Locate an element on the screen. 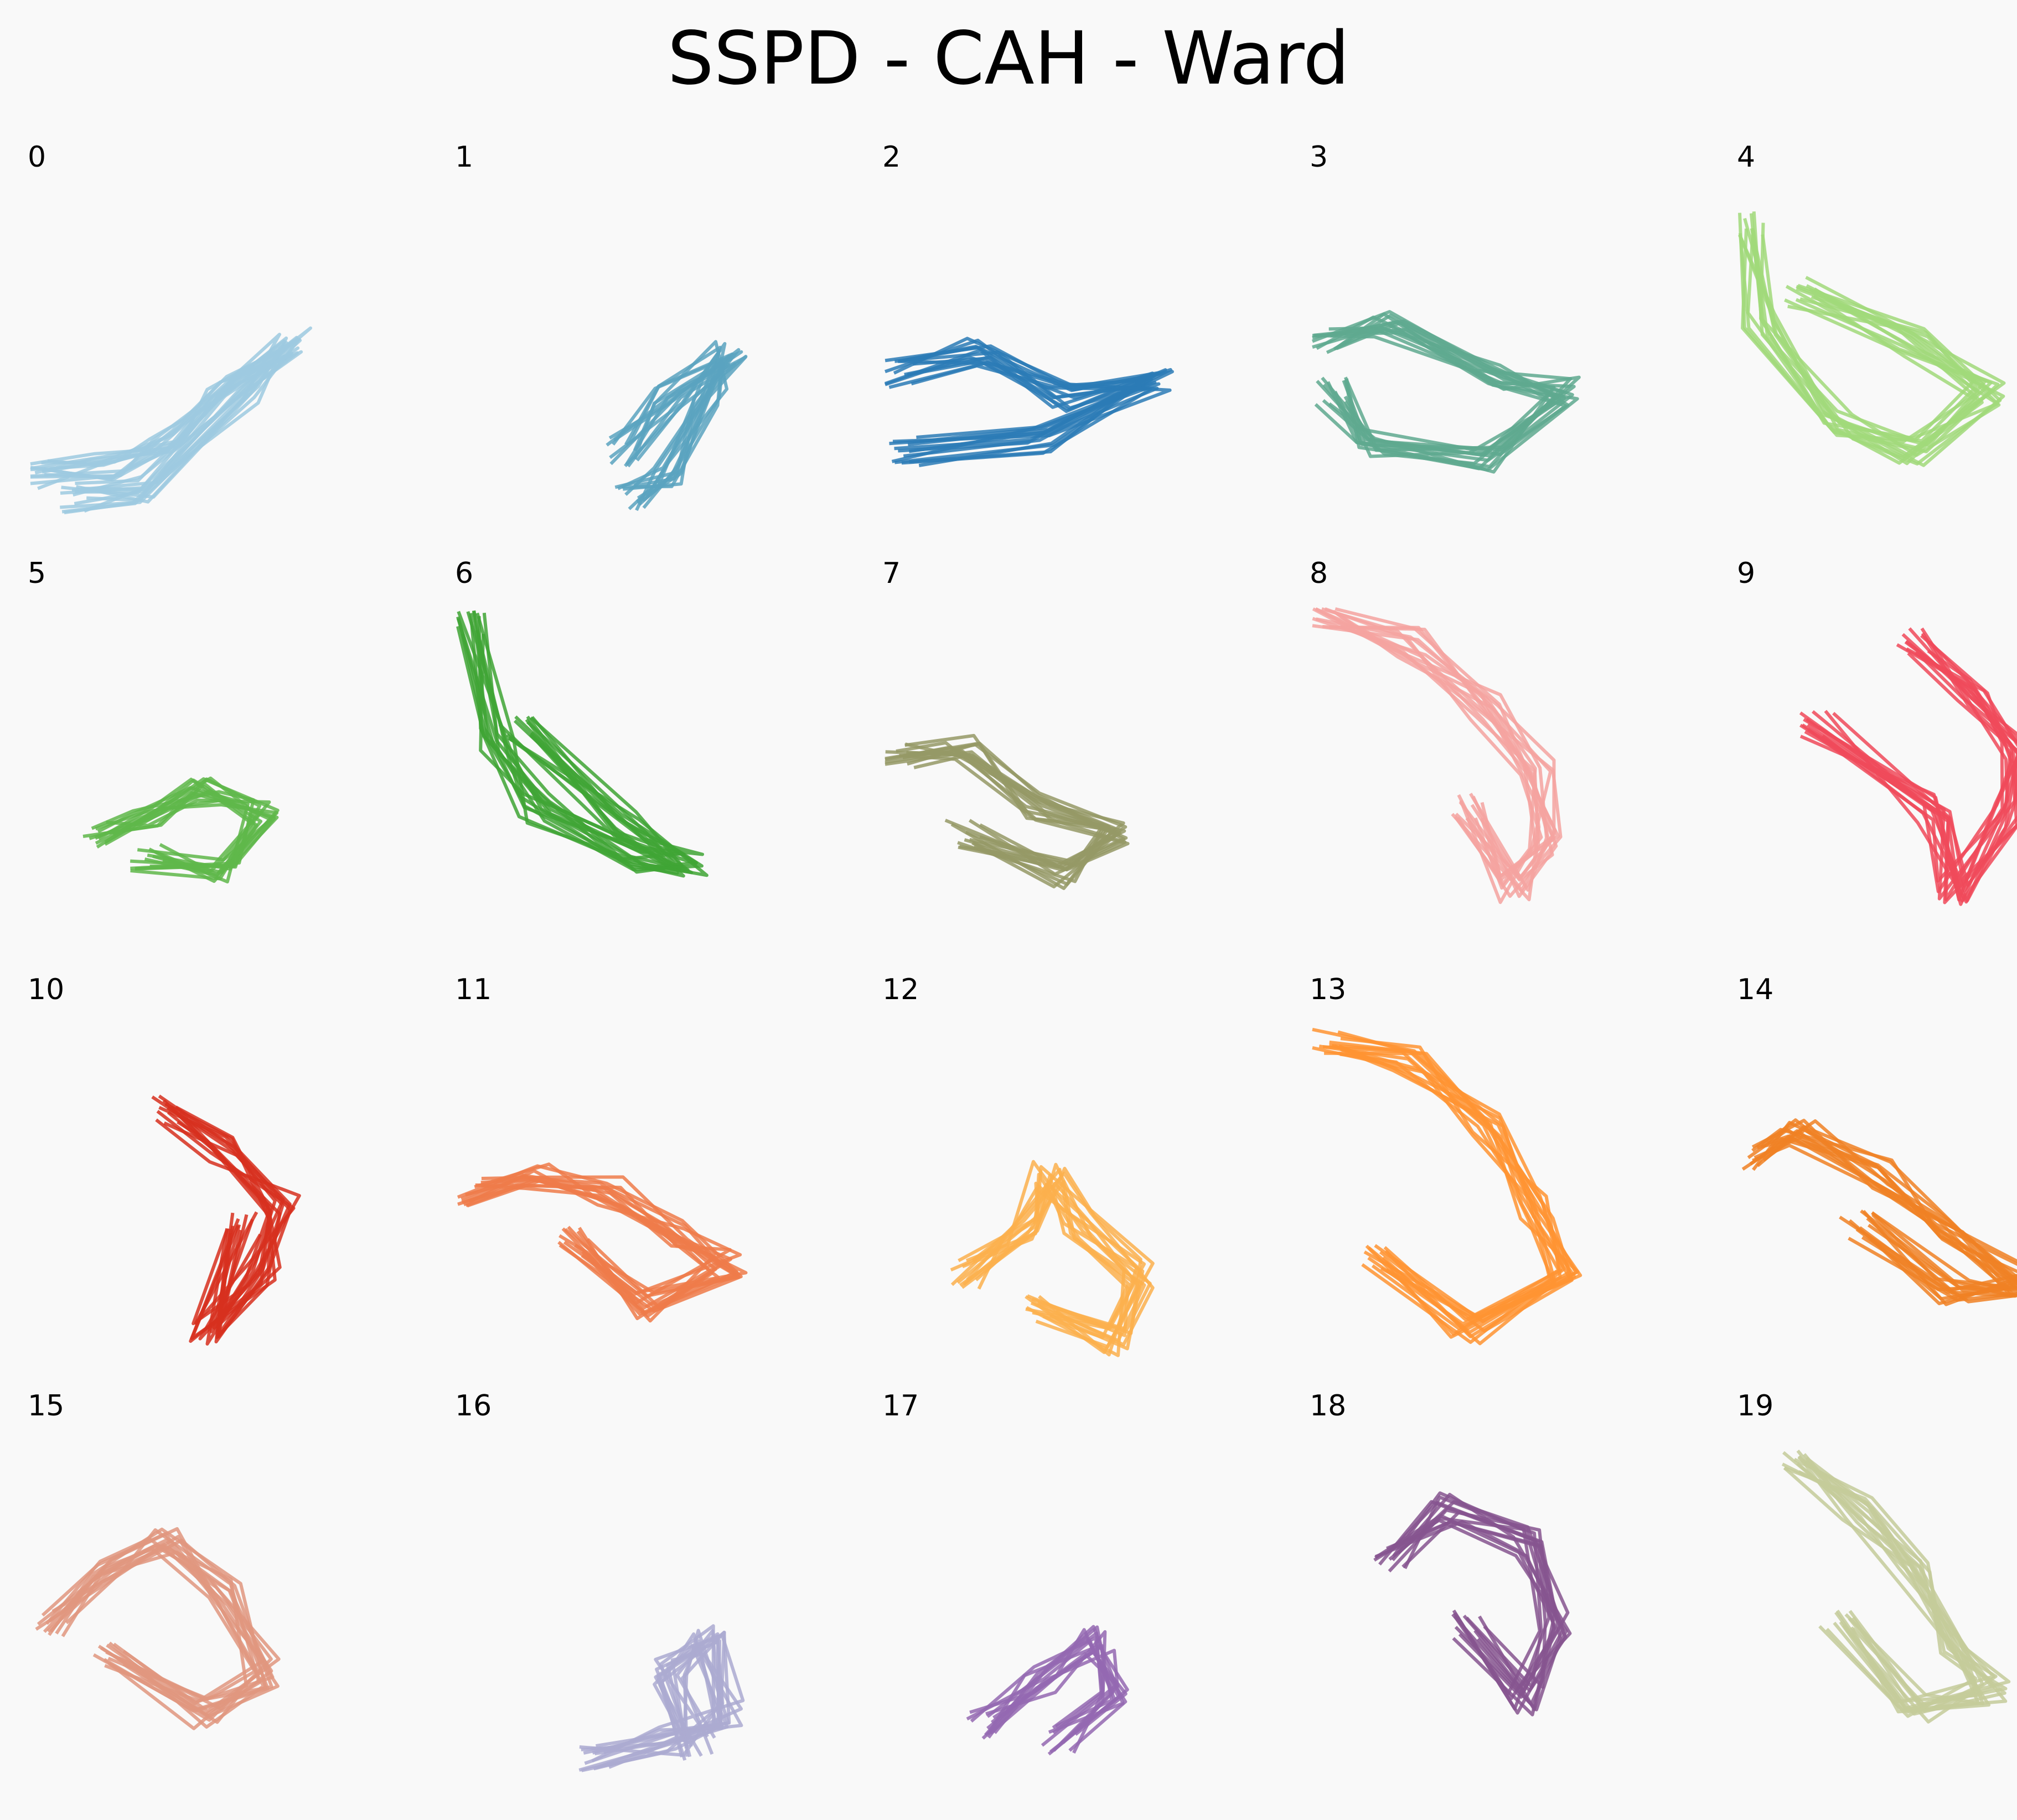 This screenshot has width=2017, height=1820. cluster-panel-18: 18 is located at coordinates (1509, 1585).